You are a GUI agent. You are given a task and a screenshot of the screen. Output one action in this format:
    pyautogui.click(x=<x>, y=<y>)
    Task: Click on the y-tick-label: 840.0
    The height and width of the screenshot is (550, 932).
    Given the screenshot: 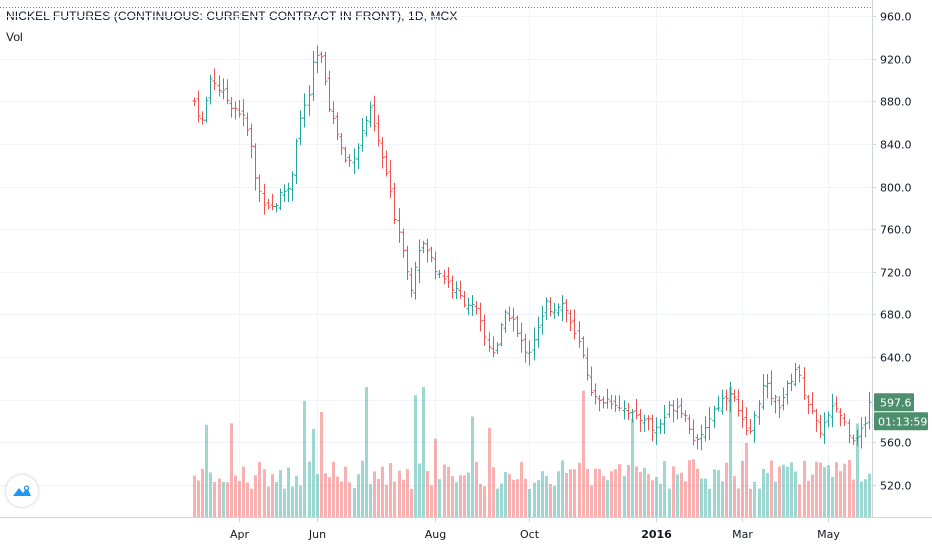 What is the action you would take?
    pyautogui.click(x=896, y=145)
    